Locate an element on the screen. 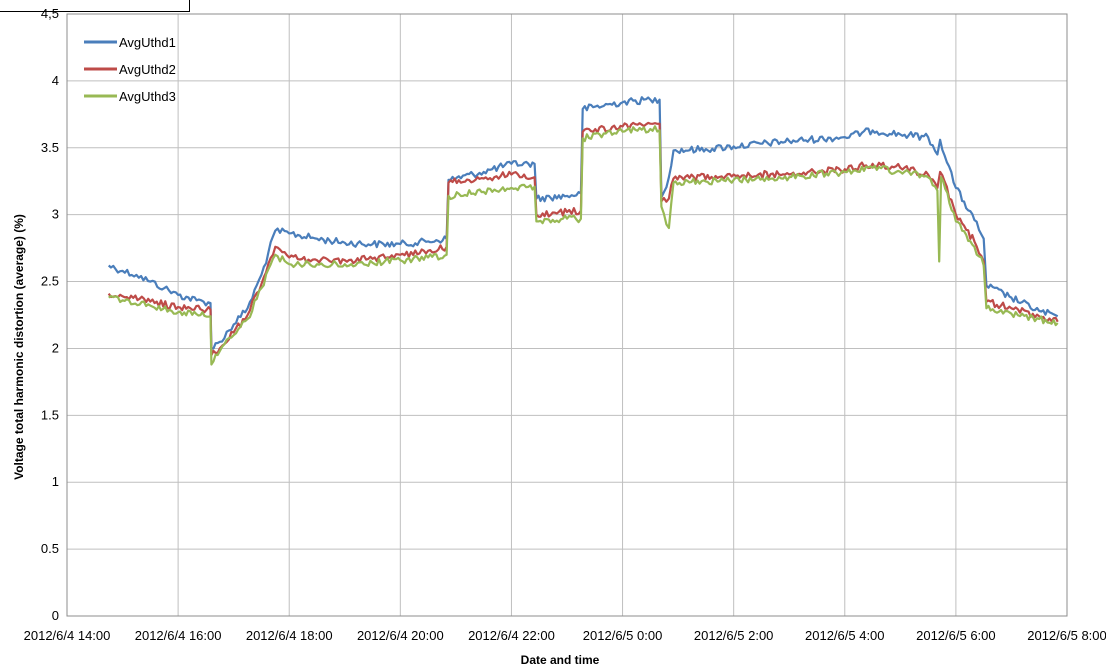 The image size is (1106, 670). x-tick-label: 2012/6/5 4:00 is located at coordinates (845, 635).